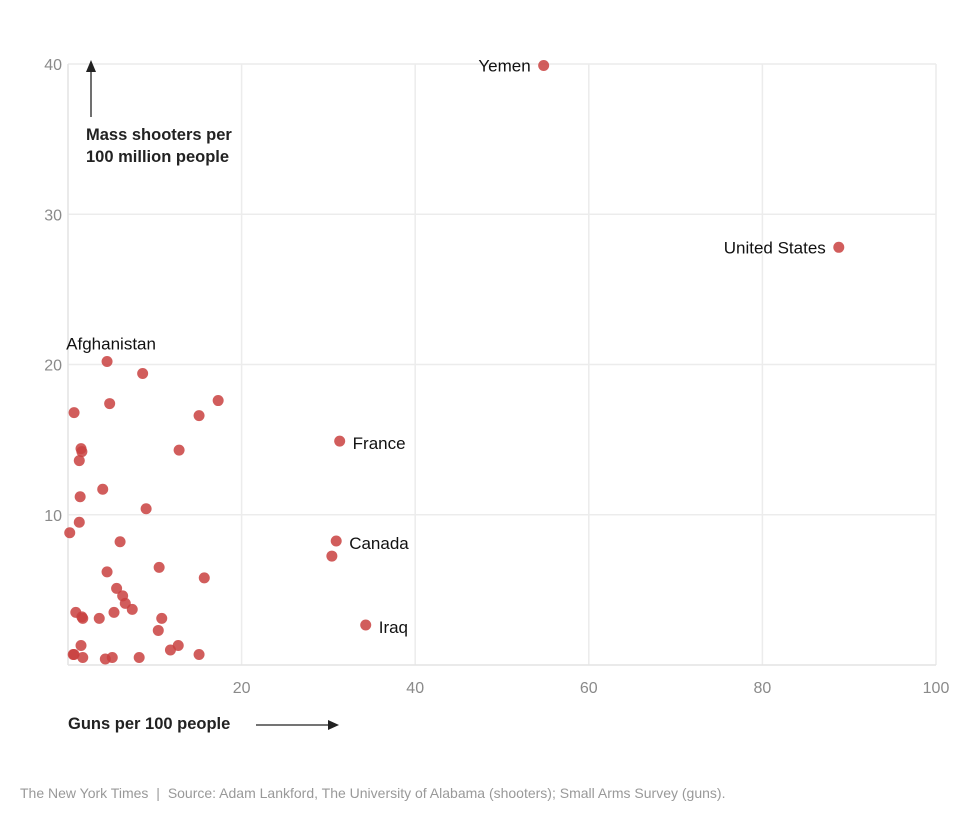  I want to click on y-tick-label: 20, so click(53, 366).